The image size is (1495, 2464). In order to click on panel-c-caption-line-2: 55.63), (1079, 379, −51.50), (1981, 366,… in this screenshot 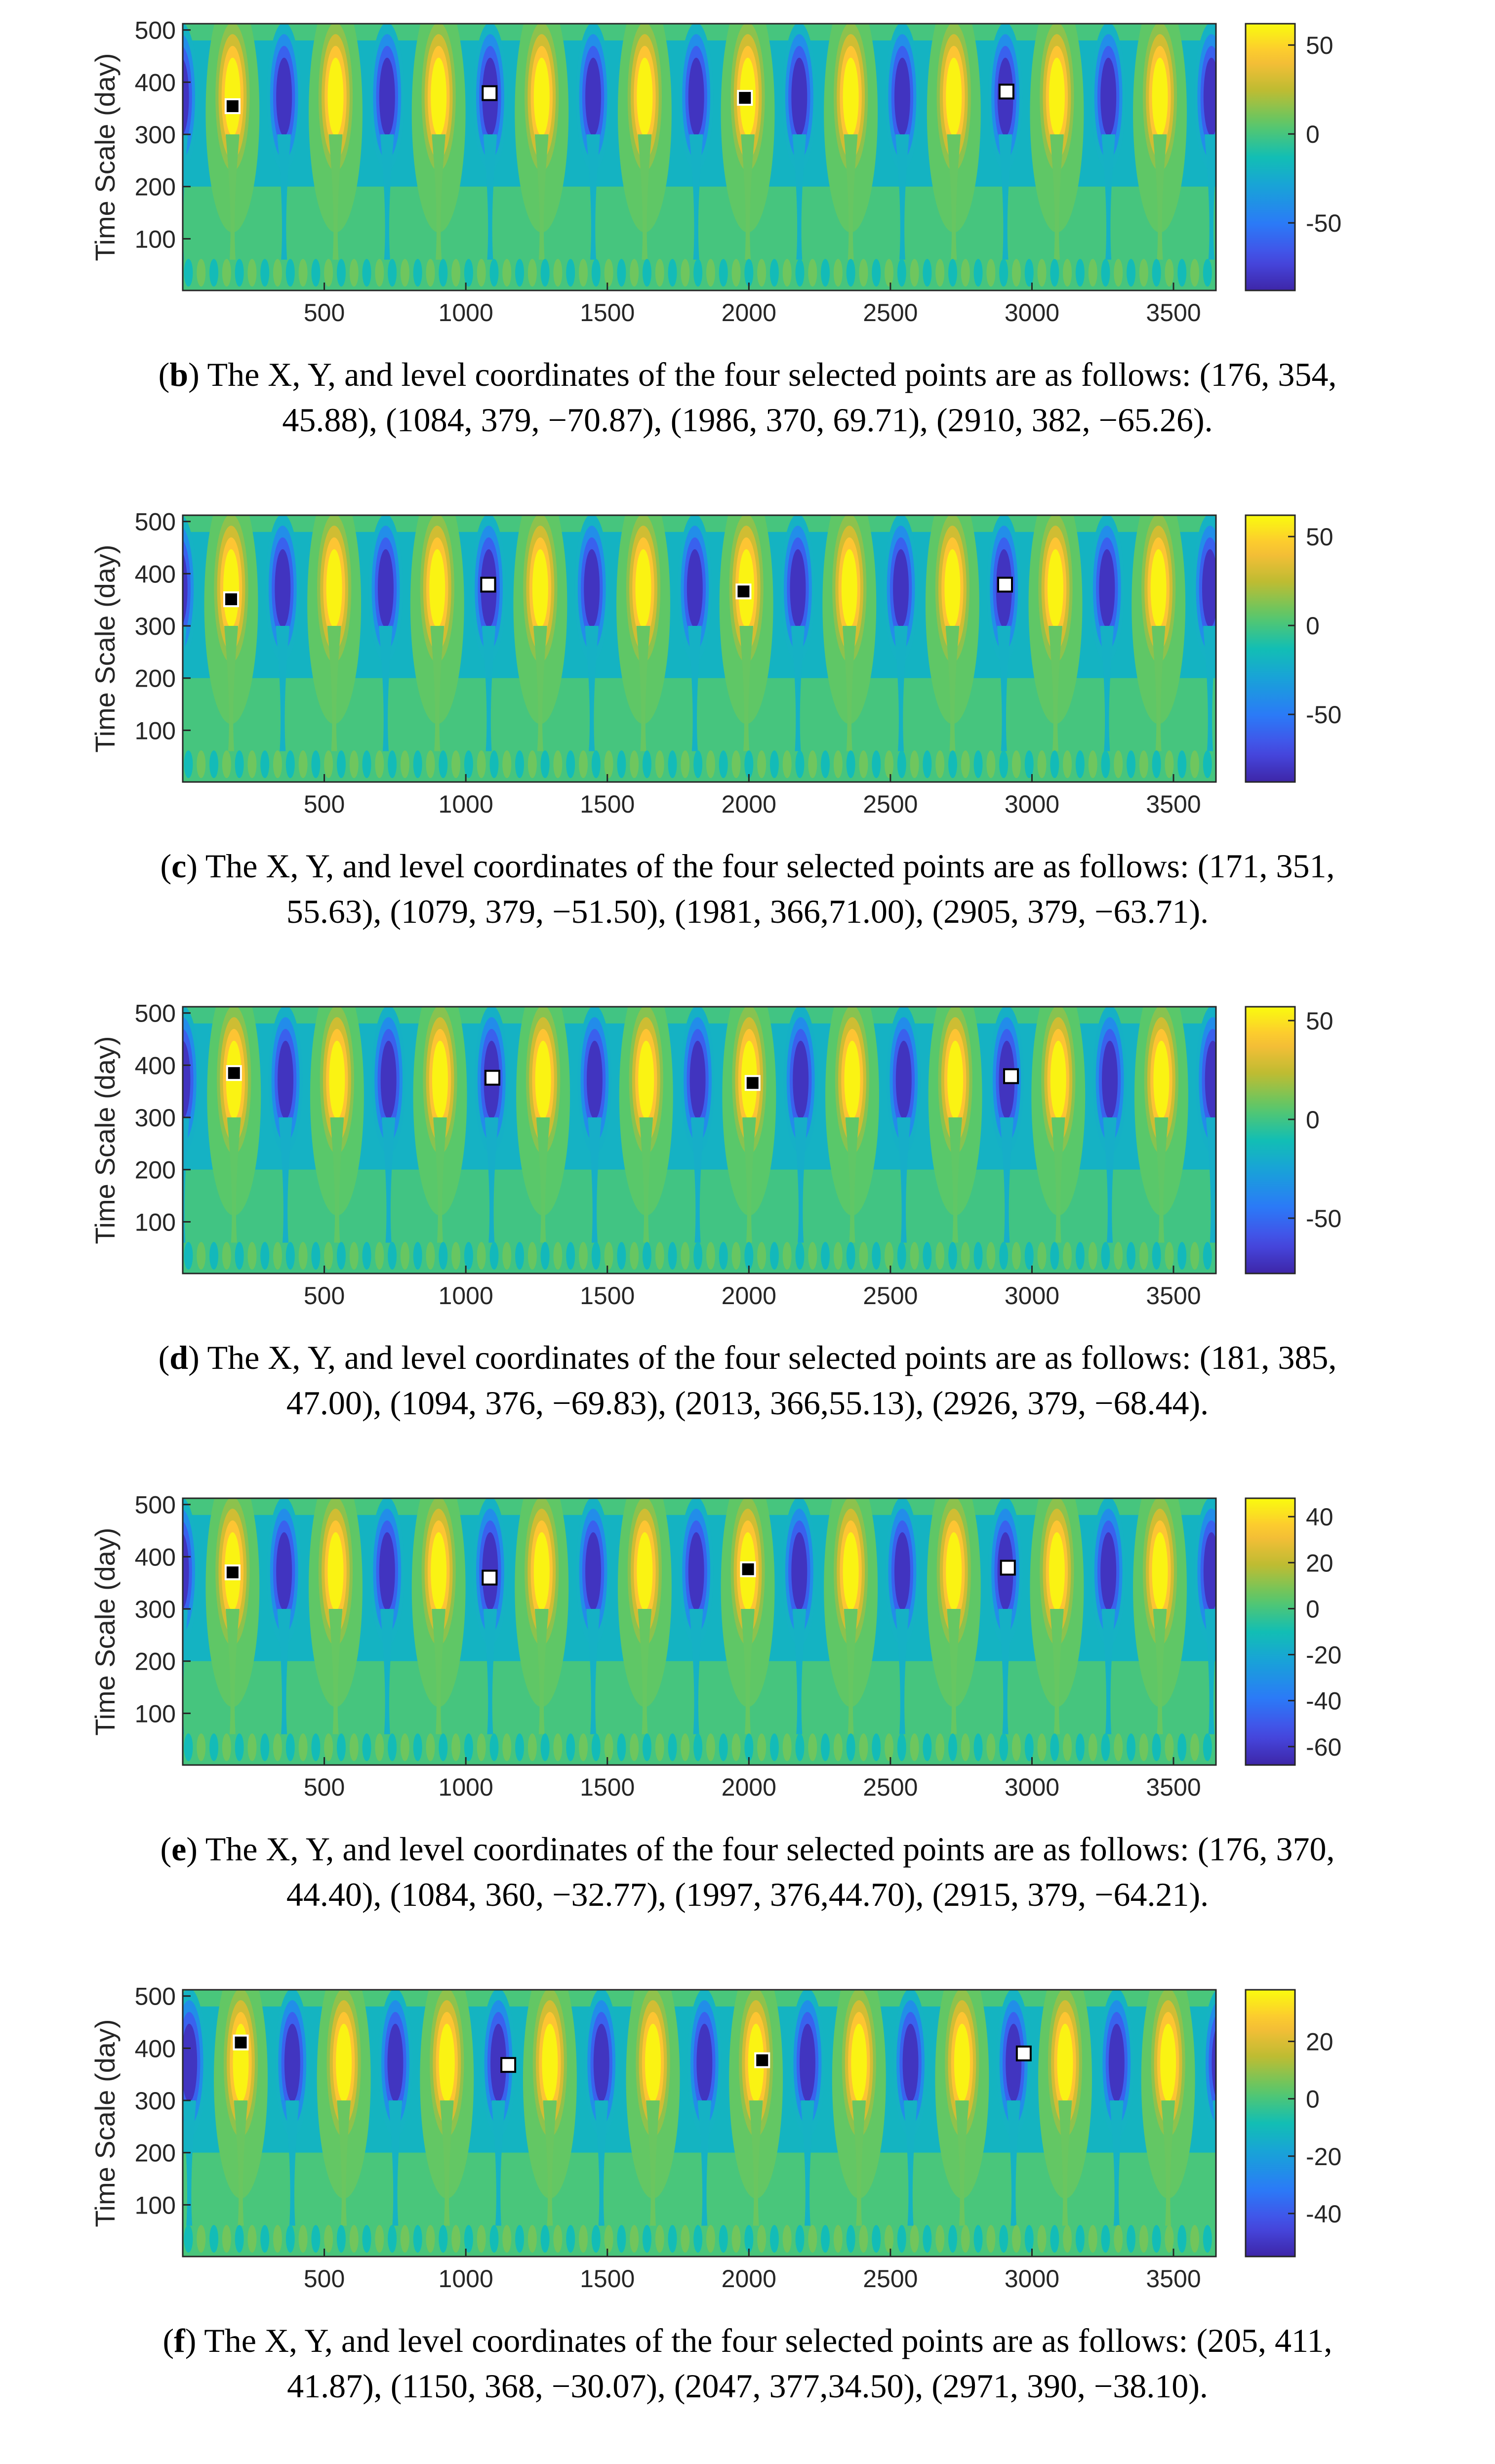, I will do `click(747, 911)`.